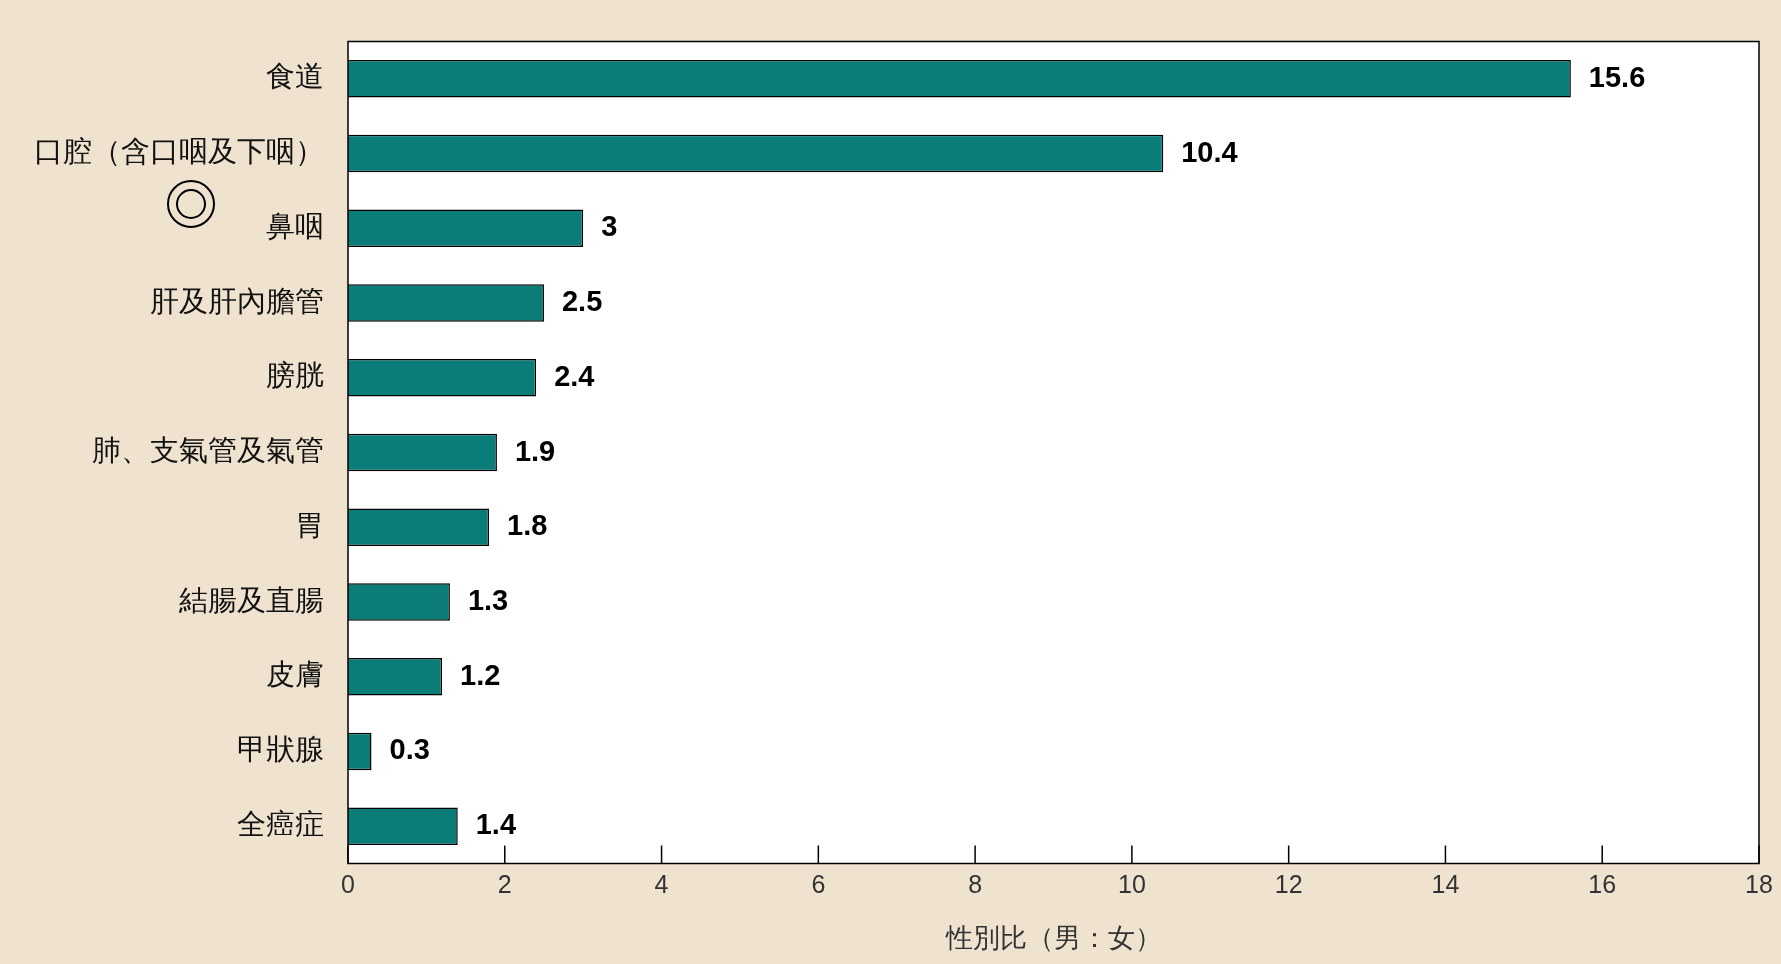  I want to click on y-tick-label: 膀胱, so click(295, 375).